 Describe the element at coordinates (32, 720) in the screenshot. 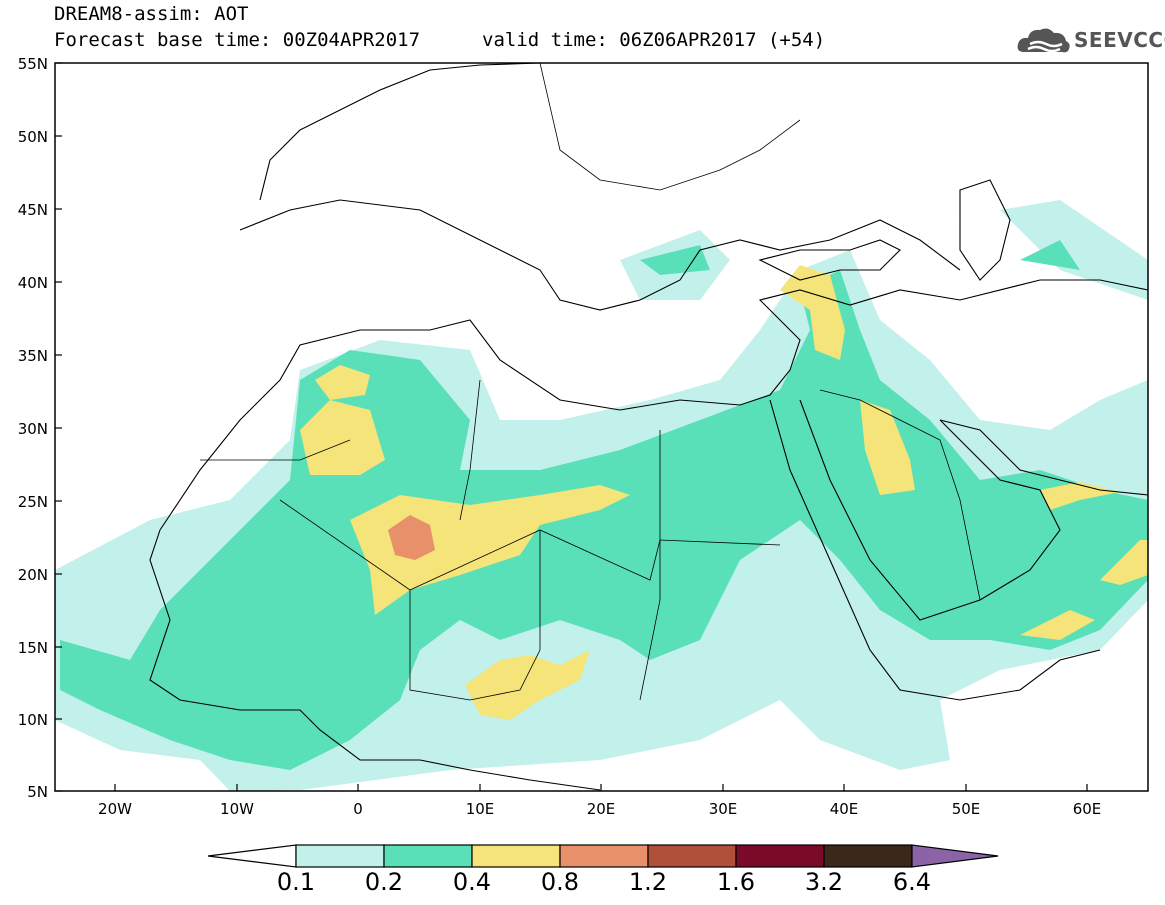

I see `lat-label: 10N` at that location.